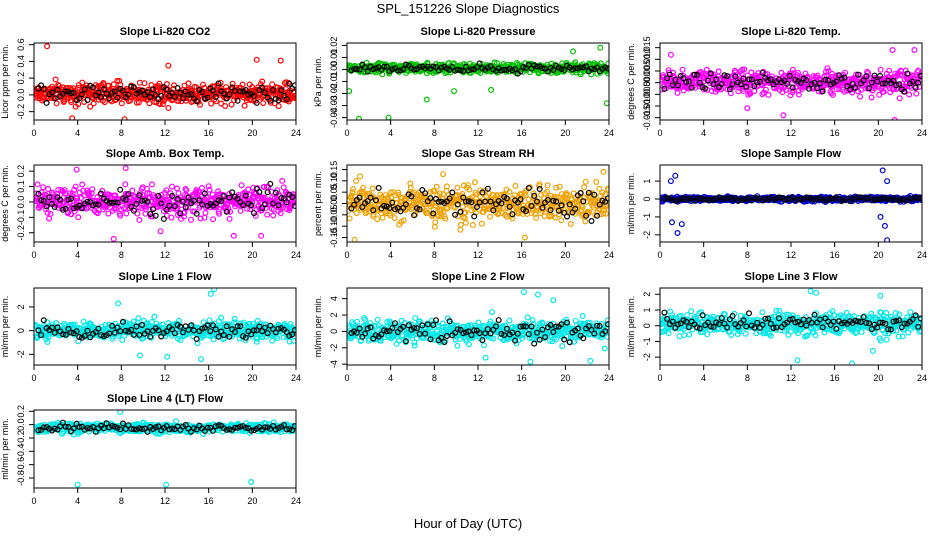 Image resolution: width=936 pixels, height=540 pixels. What do you see at coordinates (21, 202) in the screenshot?
I see `y-tick-label: 0.0` at bounding box center [21, 202].